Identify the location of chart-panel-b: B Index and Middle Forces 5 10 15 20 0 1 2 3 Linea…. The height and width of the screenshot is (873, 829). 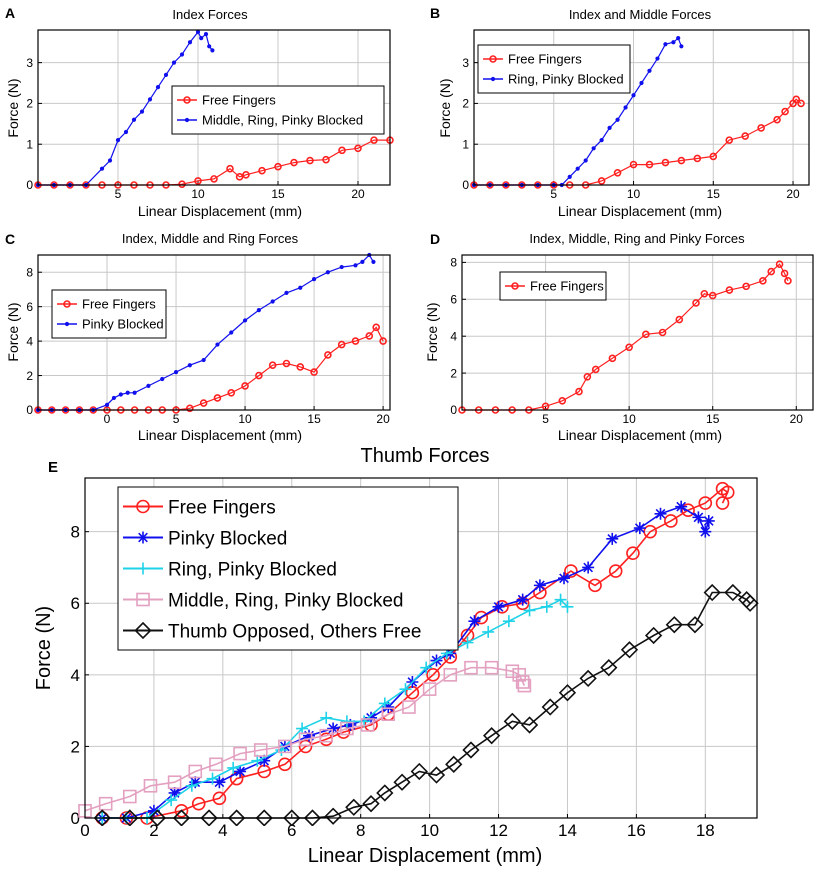
(620, 112).